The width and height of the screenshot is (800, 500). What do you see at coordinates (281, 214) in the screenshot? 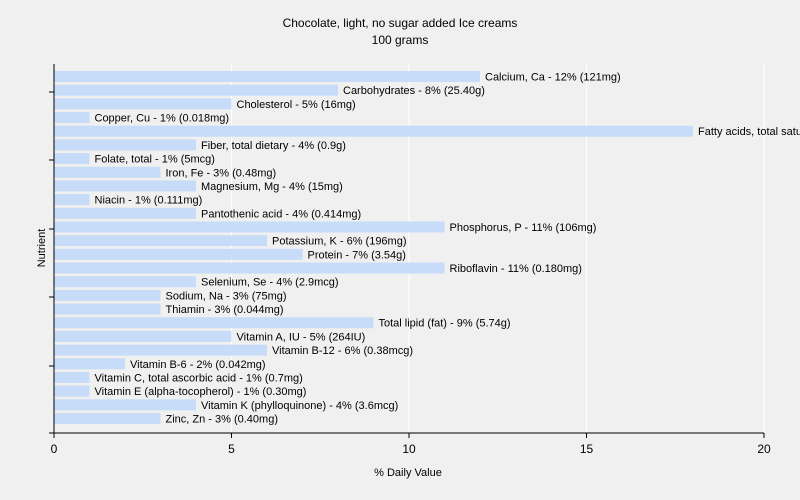
I see `bar-label-10: Pantothenic acid - 4% (0.414mg)` at bounding box center [281, 214].